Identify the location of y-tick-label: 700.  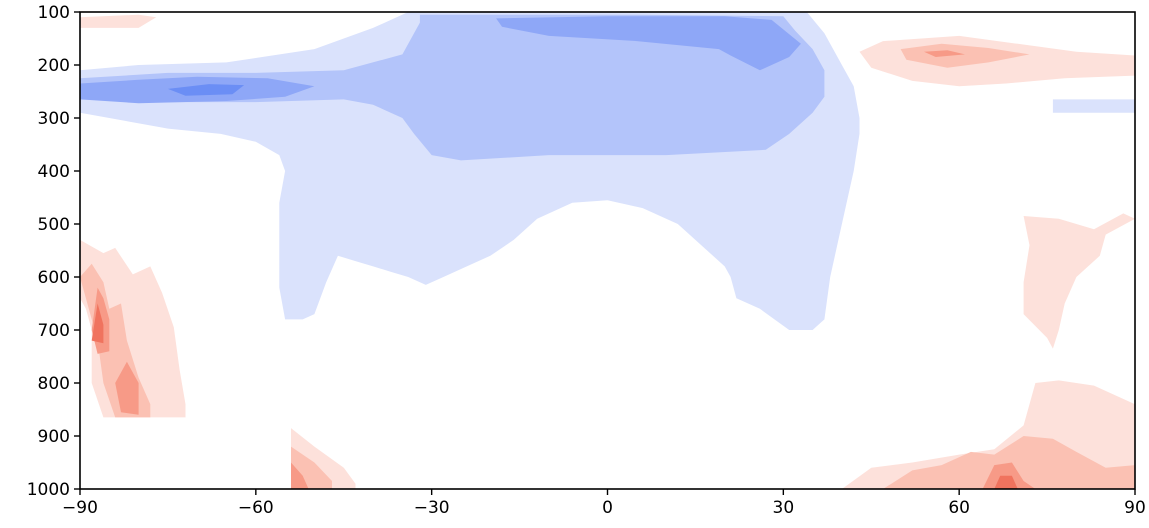
(54, 331).